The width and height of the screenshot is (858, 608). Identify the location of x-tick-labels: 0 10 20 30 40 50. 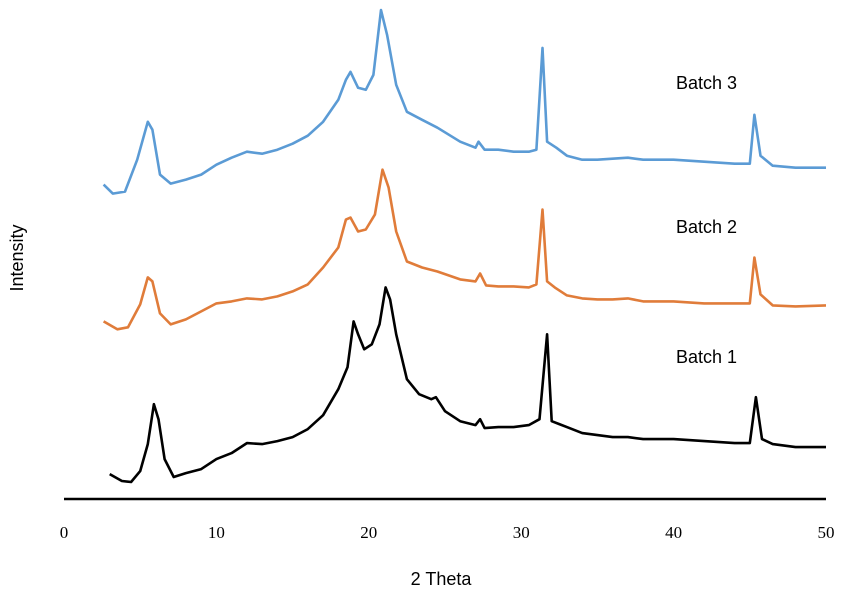
(447, 532).